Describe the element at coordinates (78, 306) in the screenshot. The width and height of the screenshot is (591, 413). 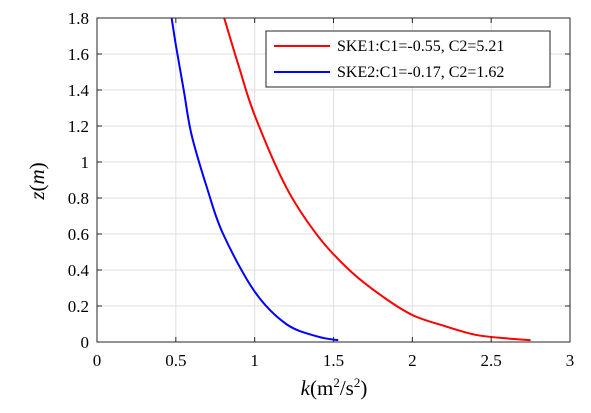
I see `y-tick-label: 0.2` at that location.